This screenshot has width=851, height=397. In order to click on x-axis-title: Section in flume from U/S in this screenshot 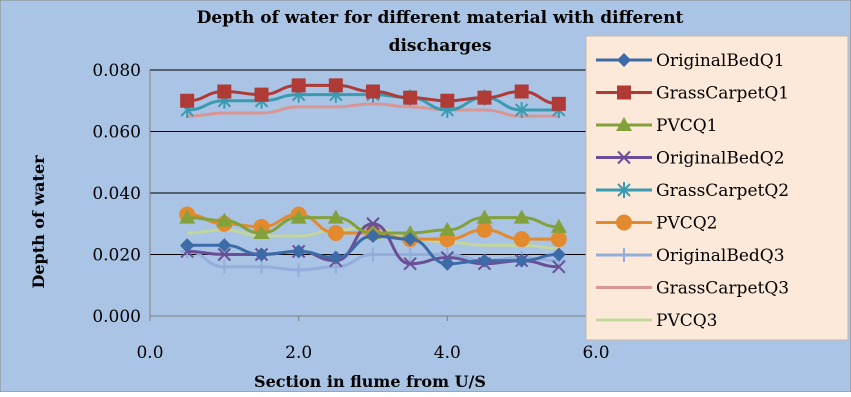, I will do `click(370, 381)`.